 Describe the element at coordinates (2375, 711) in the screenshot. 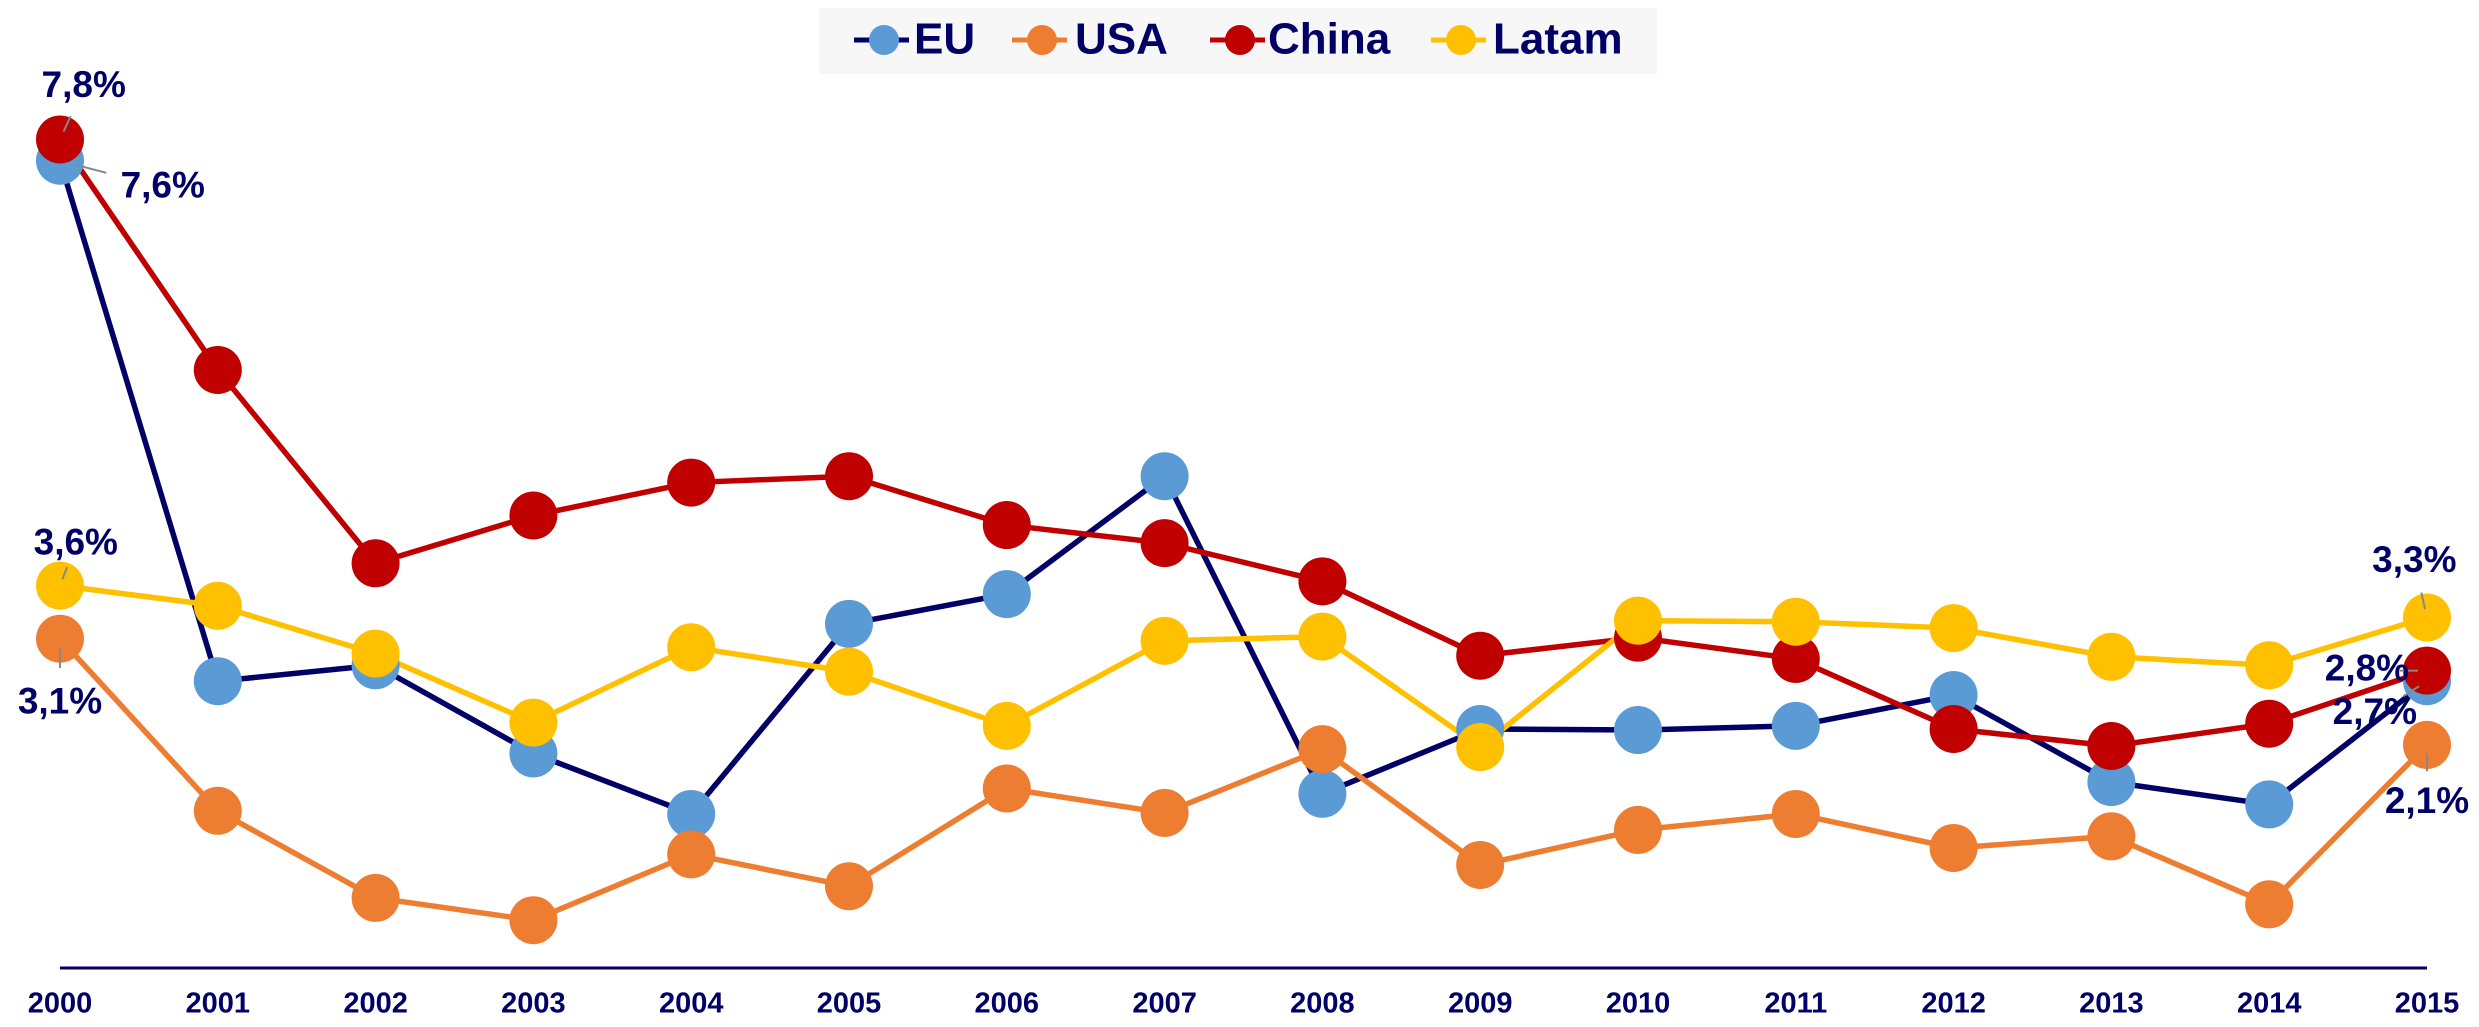

I see `data-label: 2,7%` at that location.